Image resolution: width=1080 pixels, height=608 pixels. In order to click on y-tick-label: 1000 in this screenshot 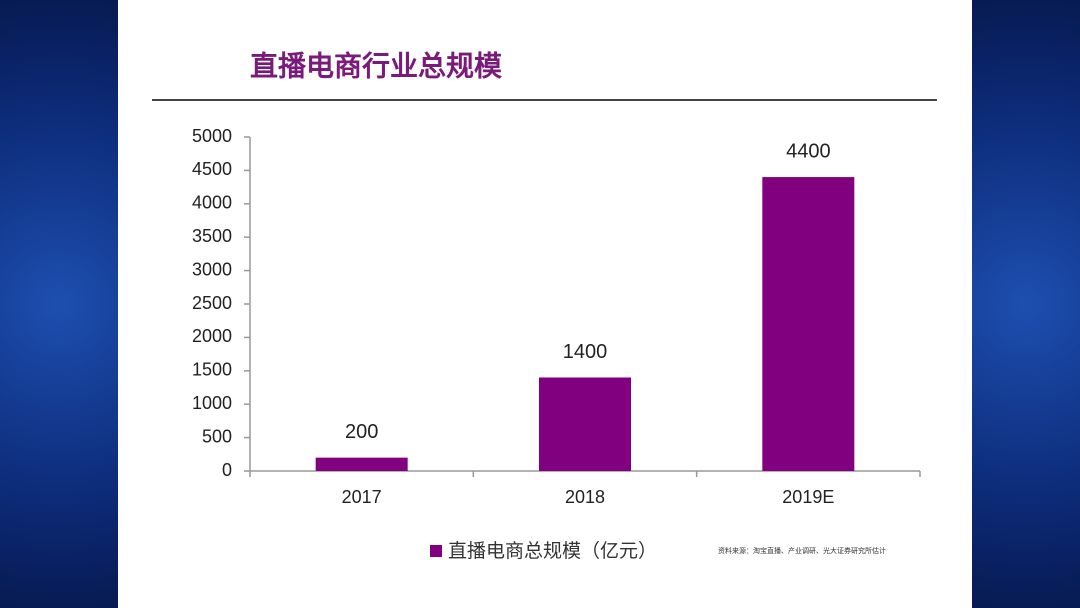, I will do `click(212, 403)`.